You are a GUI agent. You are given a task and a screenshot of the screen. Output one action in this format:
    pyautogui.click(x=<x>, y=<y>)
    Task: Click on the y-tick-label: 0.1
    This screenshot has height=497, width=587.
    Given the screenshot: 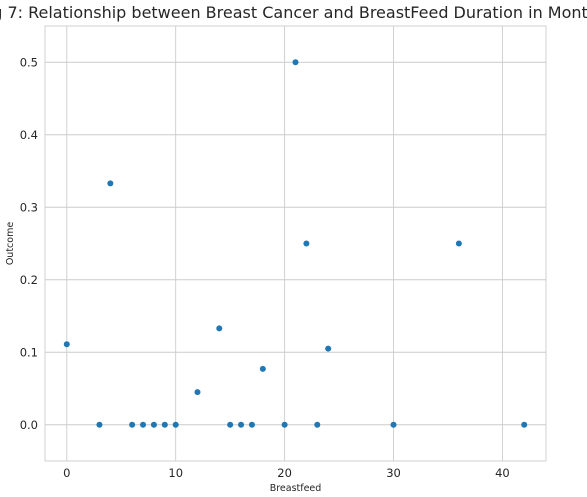 What is the action you would take?
    pyautogui.click(x=29, y=352)
    